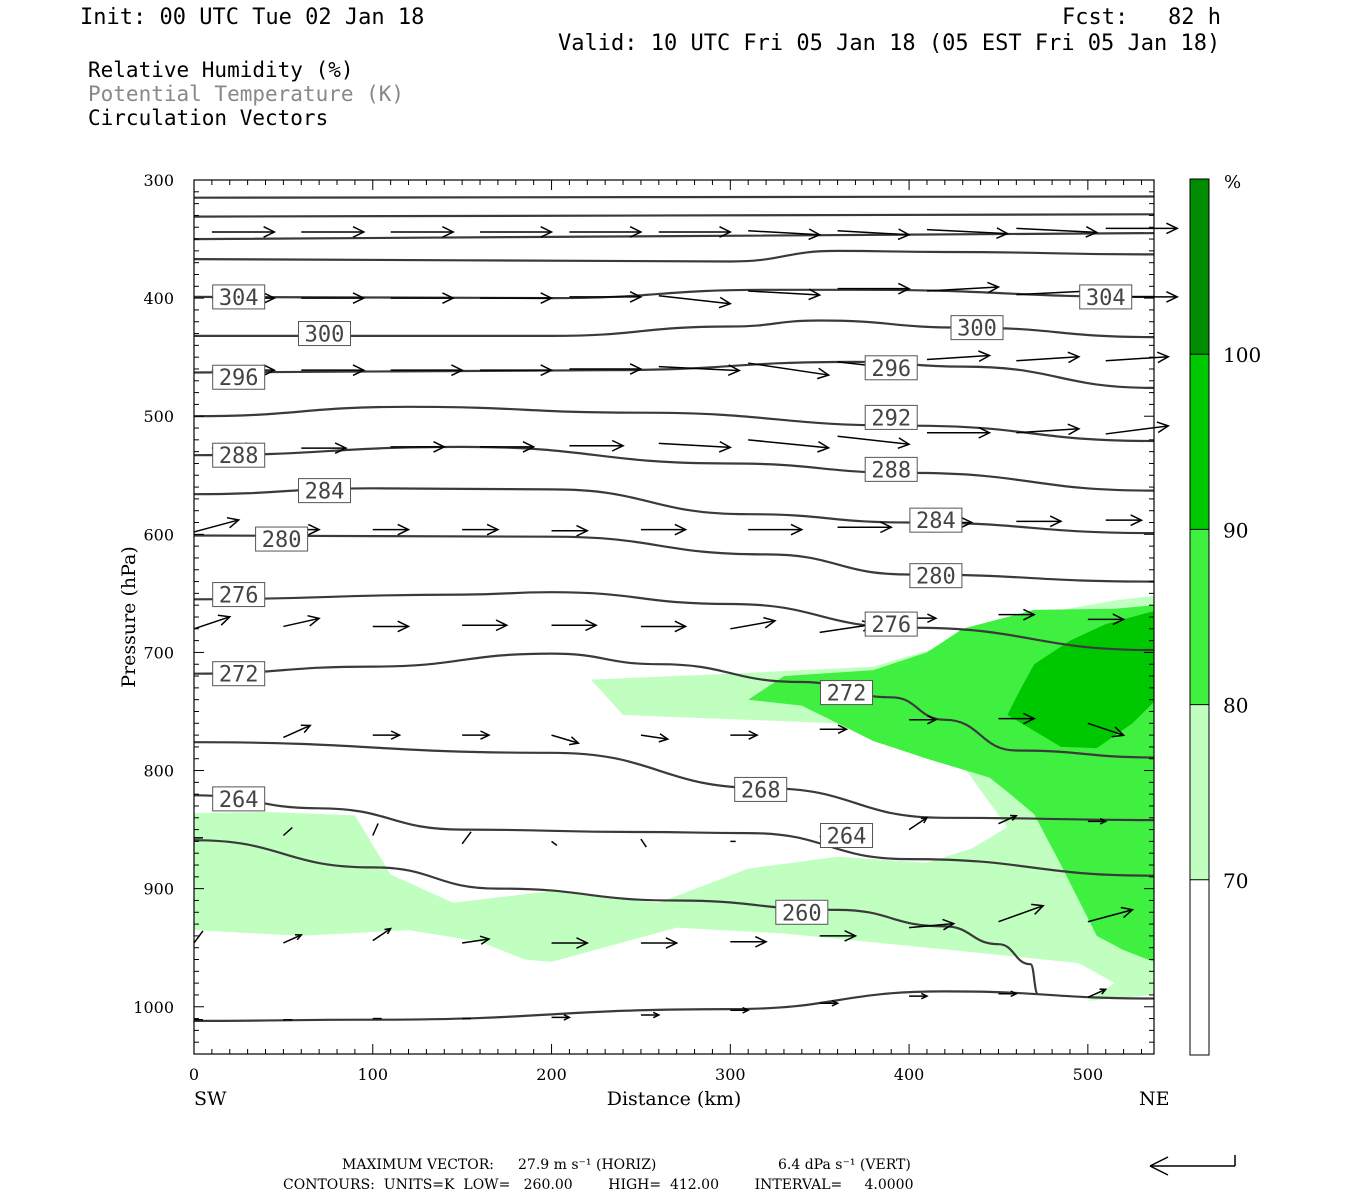 The height and width of the screenshot is (1200, 1350). I want to click on forecast-hour: Fcst: 82 h, so click(1141, 17).